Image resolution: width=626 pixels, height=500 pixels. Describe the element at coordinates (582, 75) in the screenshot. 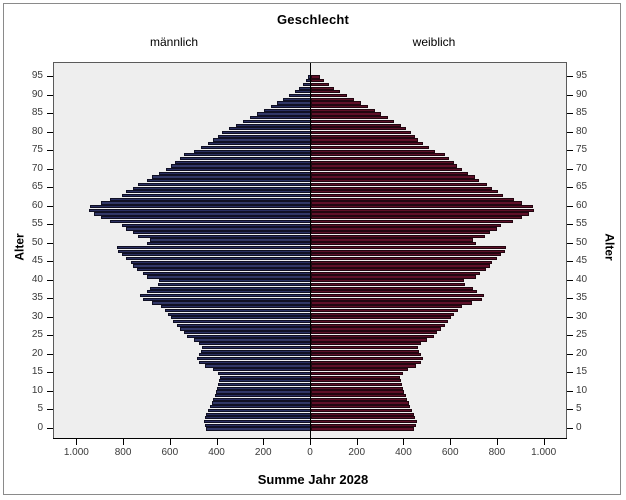

I see `y-tick-label-right-95: 95` at that location.